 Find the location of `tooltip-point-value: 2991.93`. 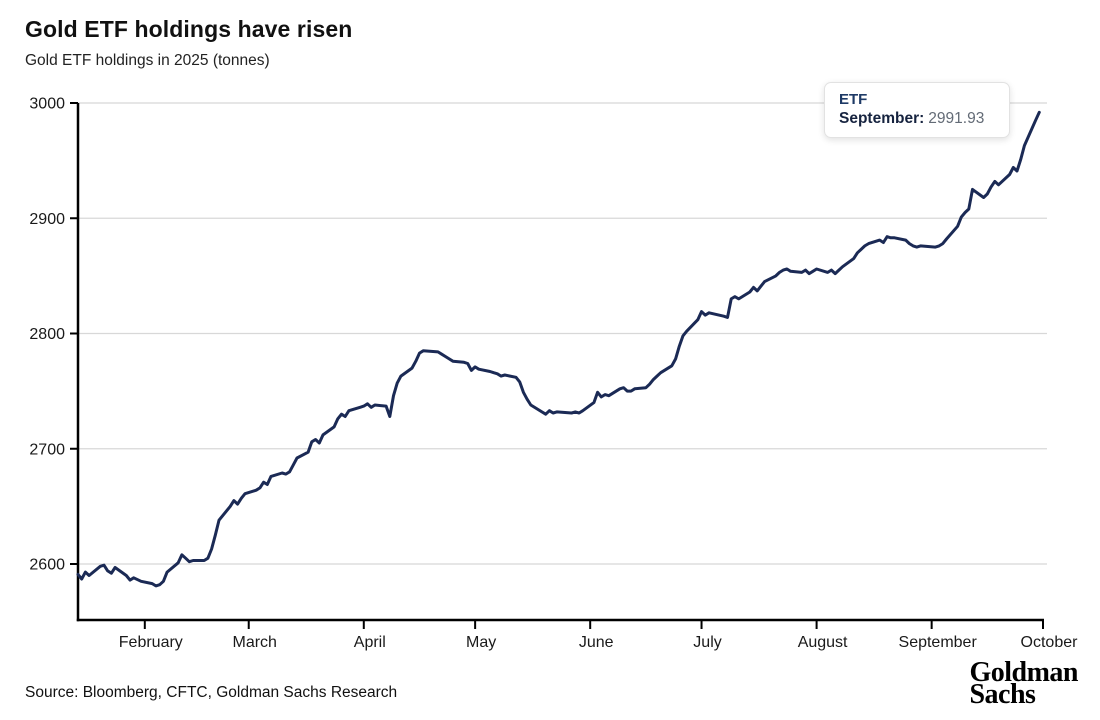

tooltip-point-value: 2991.93 is located at coordinates (956, 118).